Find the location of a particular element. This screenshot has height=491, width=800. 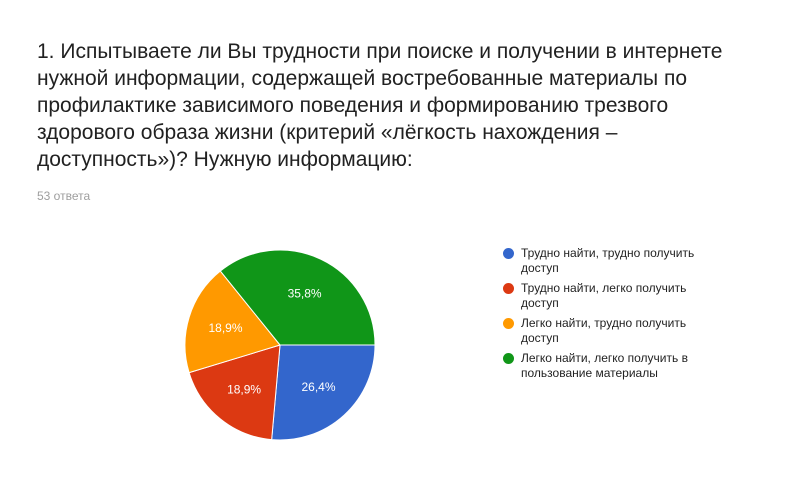

legend-label: Трудно найти, легко получить доступ is located at coordinates (604, 295).